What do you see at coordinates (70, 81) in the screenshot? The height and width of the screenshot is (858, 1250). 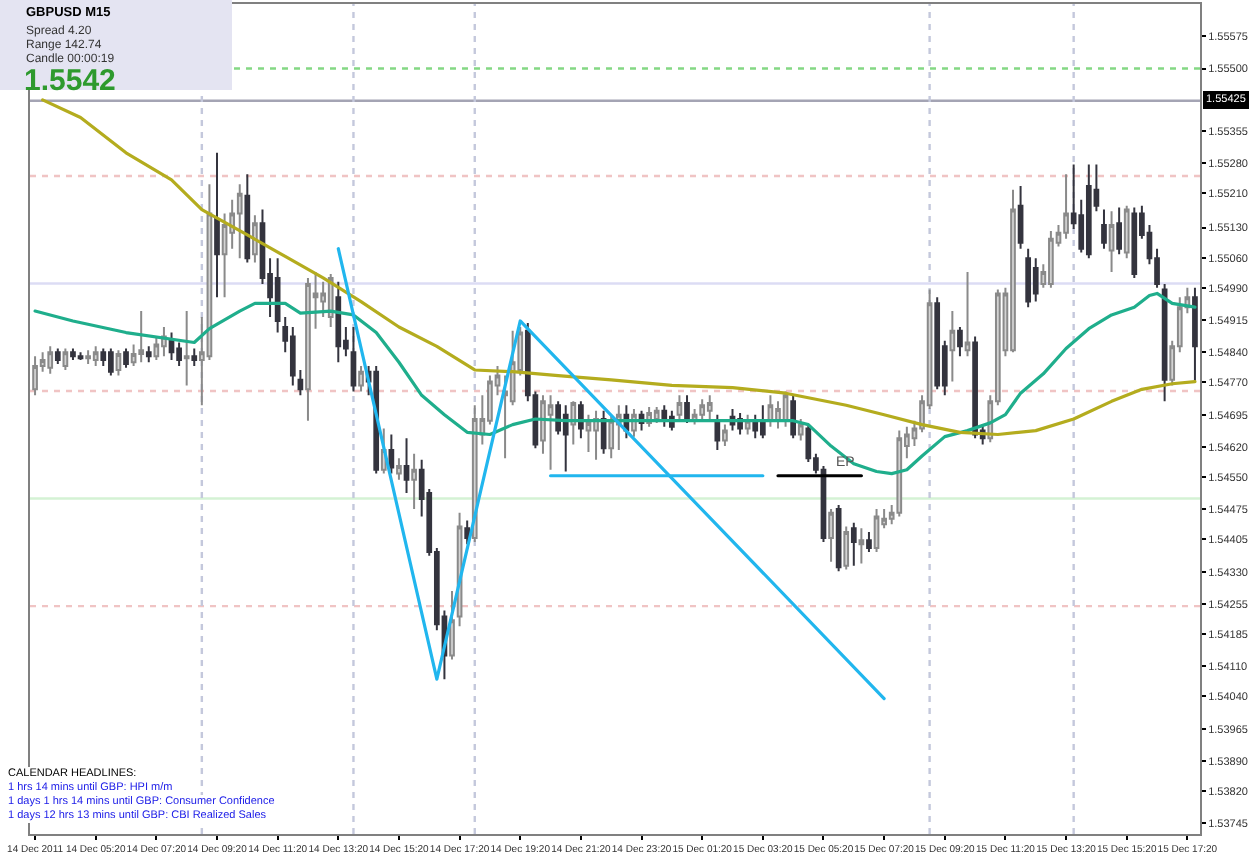 I see `annotation: 1.5542` at bounding box center [70, 81].